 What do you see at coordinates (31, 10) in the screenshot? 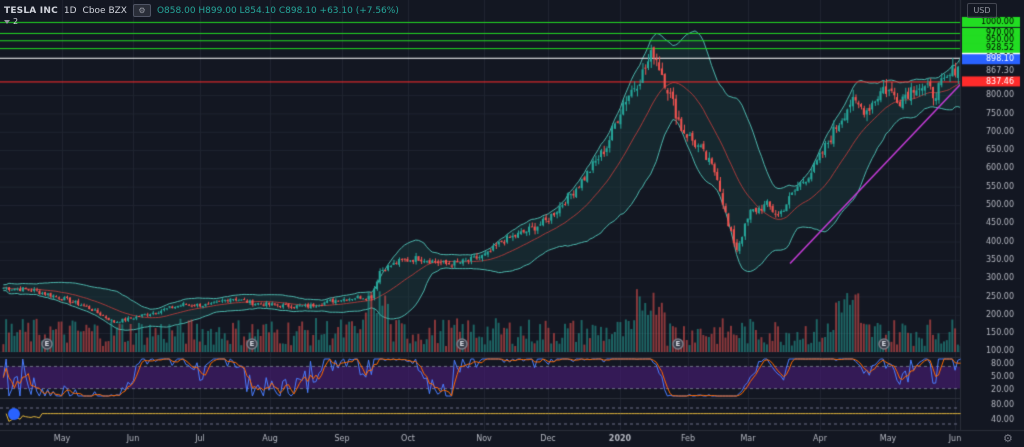
I see `symbol-name: TESLA INC` at bounding box center [31, 10].